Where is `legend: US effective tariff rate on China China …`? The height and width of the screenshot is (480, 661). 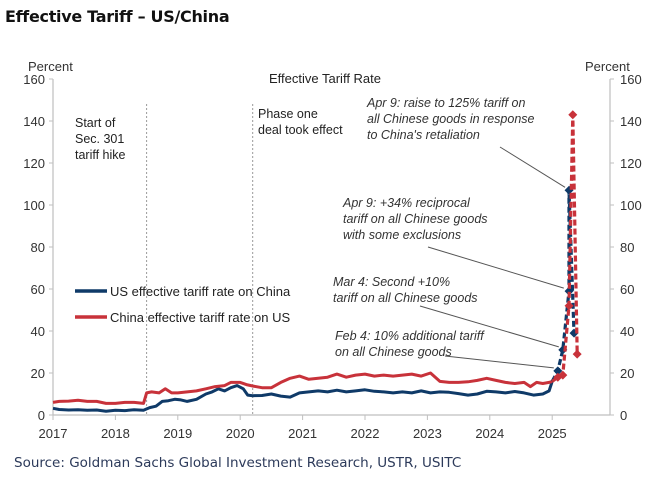 legend: US effective tariff rate on China China … is located at coordinates (183, 304).